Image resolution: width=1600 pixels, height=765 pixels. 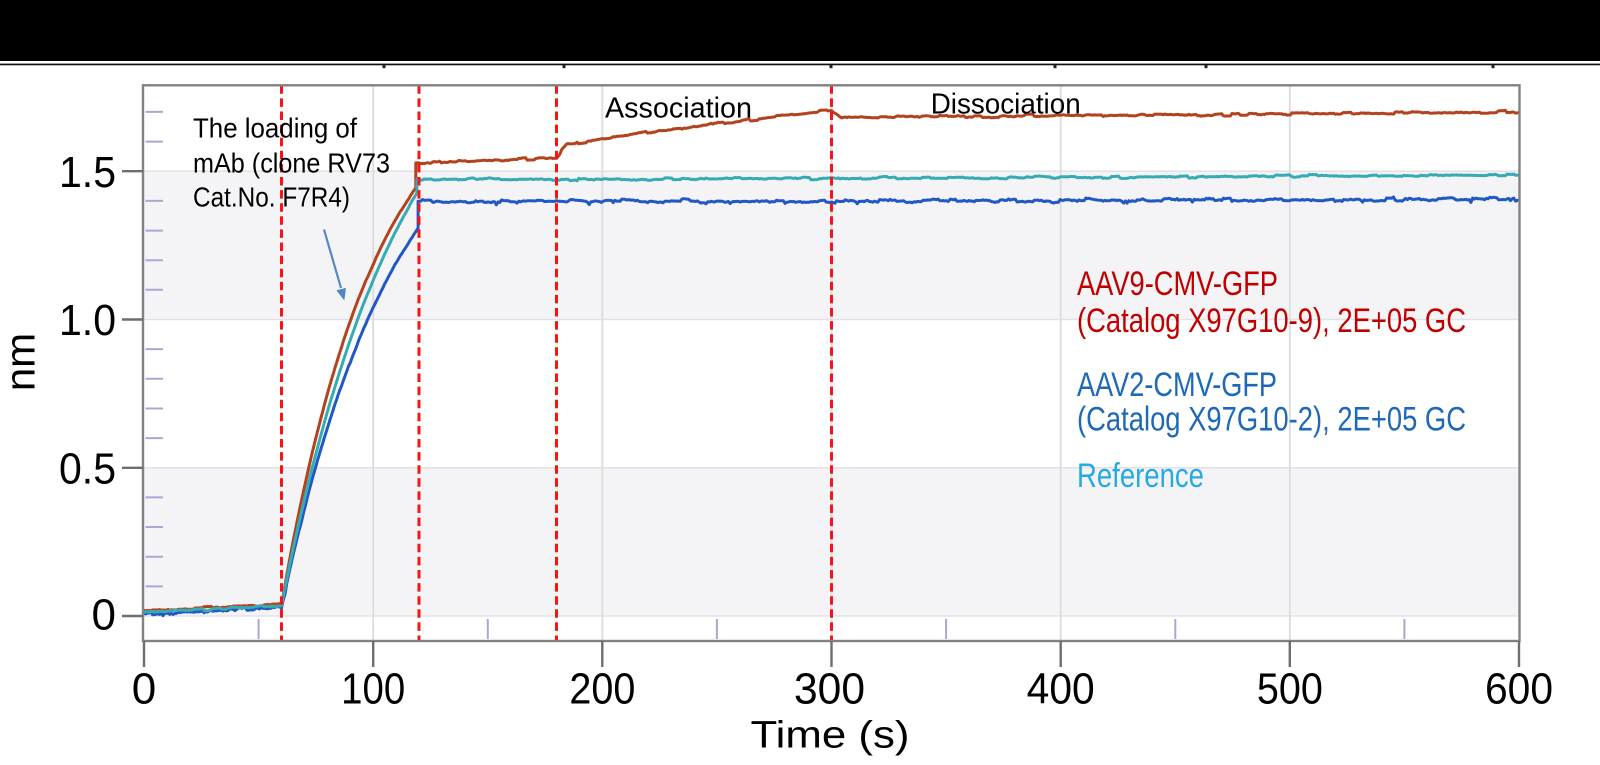 What do you see at coordinates (275, 127) in the screenshot?
I see `svg-text: The loading of` at bounding box center [275, 127].